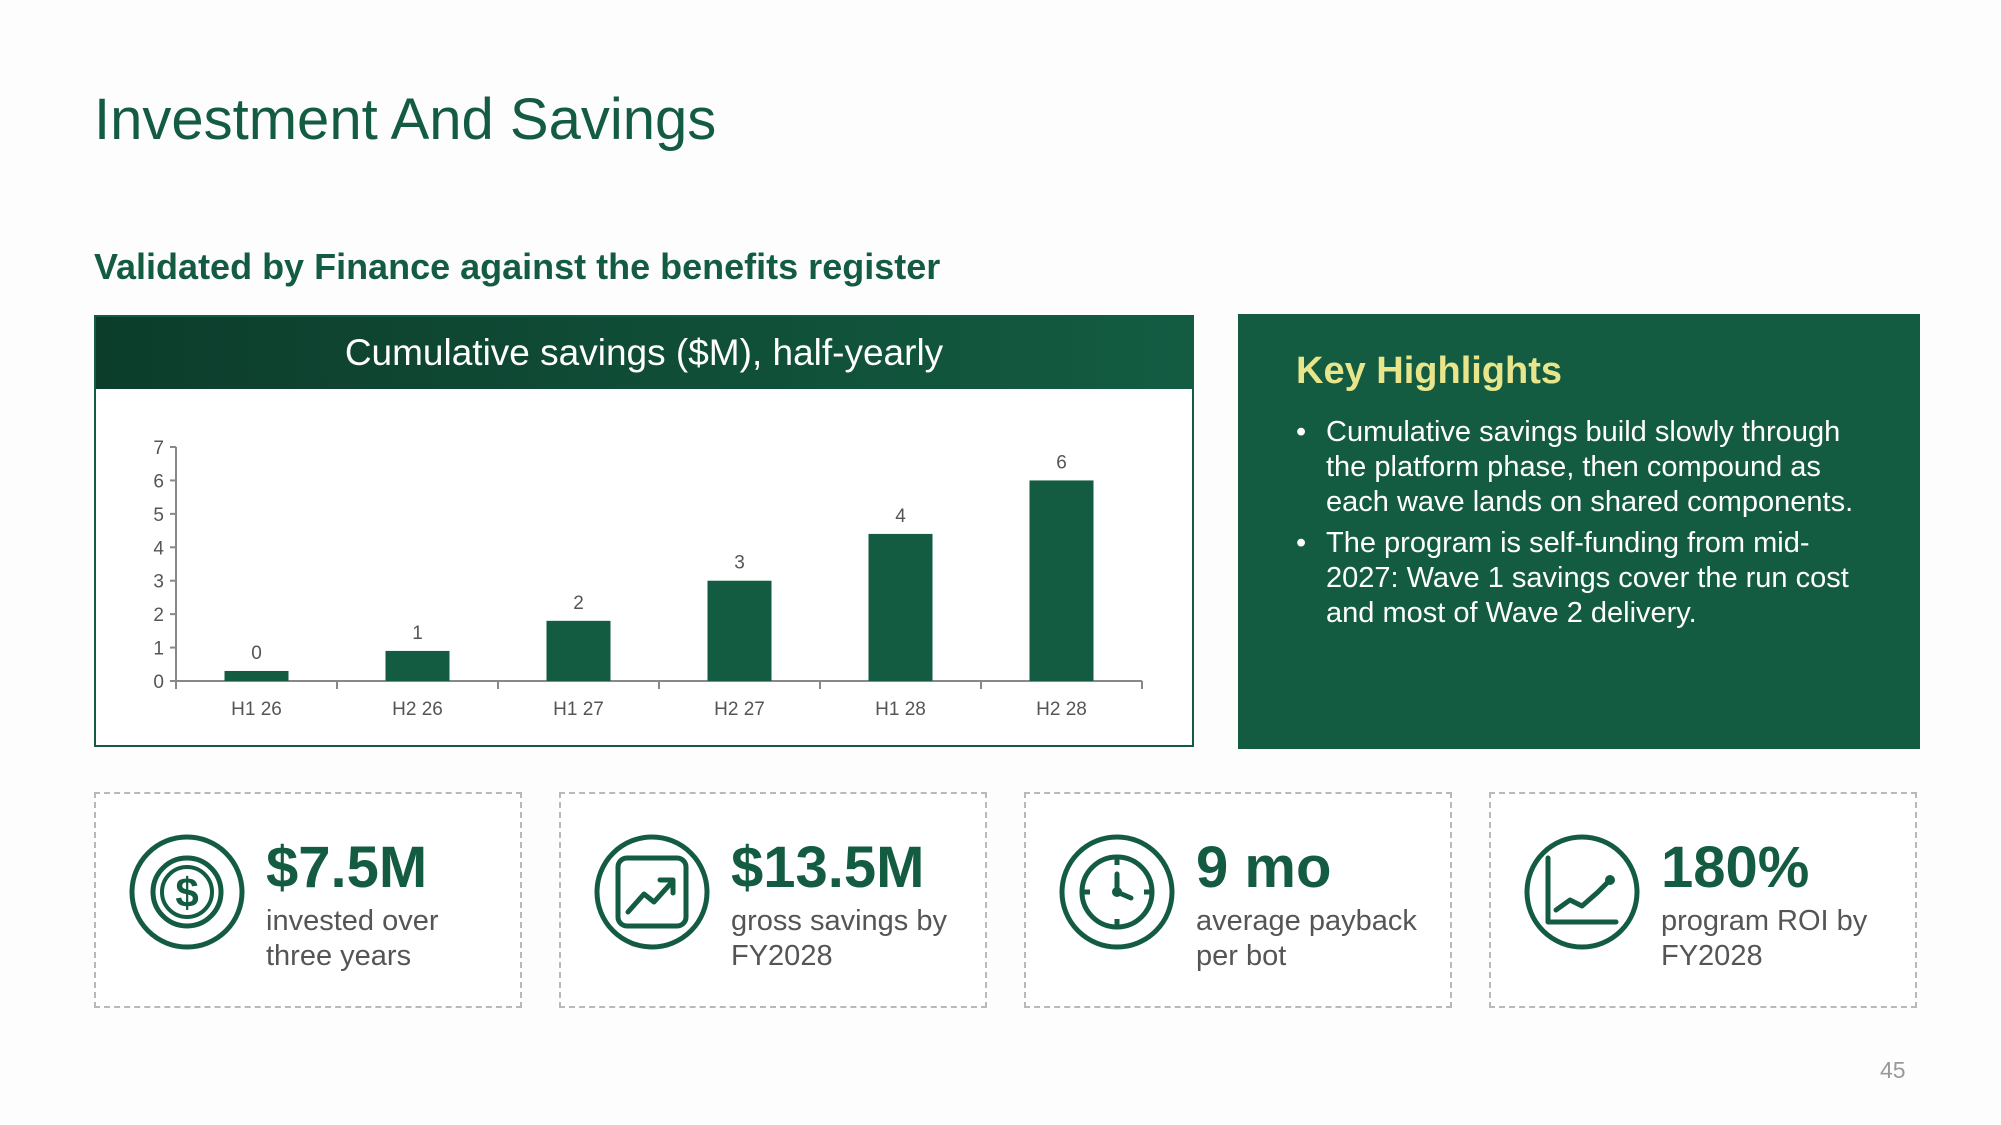 The image size is (2001, 1125). What do you see at coordinates (158, 582) in the screenshot?
I see `y-tick-label: 3` at bounding box center [158, 582].